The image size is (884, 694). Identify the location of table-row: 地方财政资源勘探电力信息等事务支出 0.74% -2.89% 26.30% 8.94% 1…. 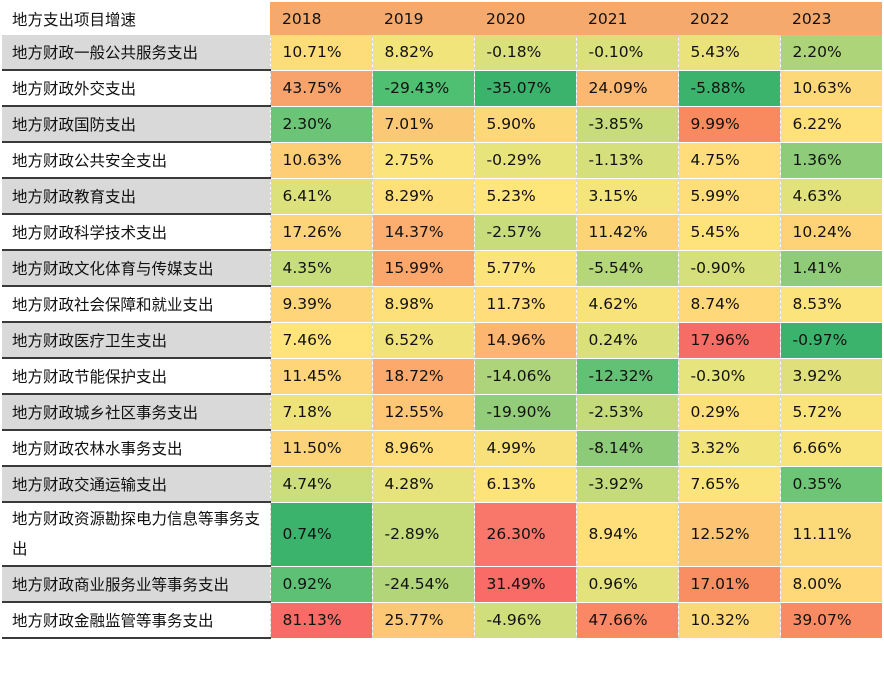
(442, 534).